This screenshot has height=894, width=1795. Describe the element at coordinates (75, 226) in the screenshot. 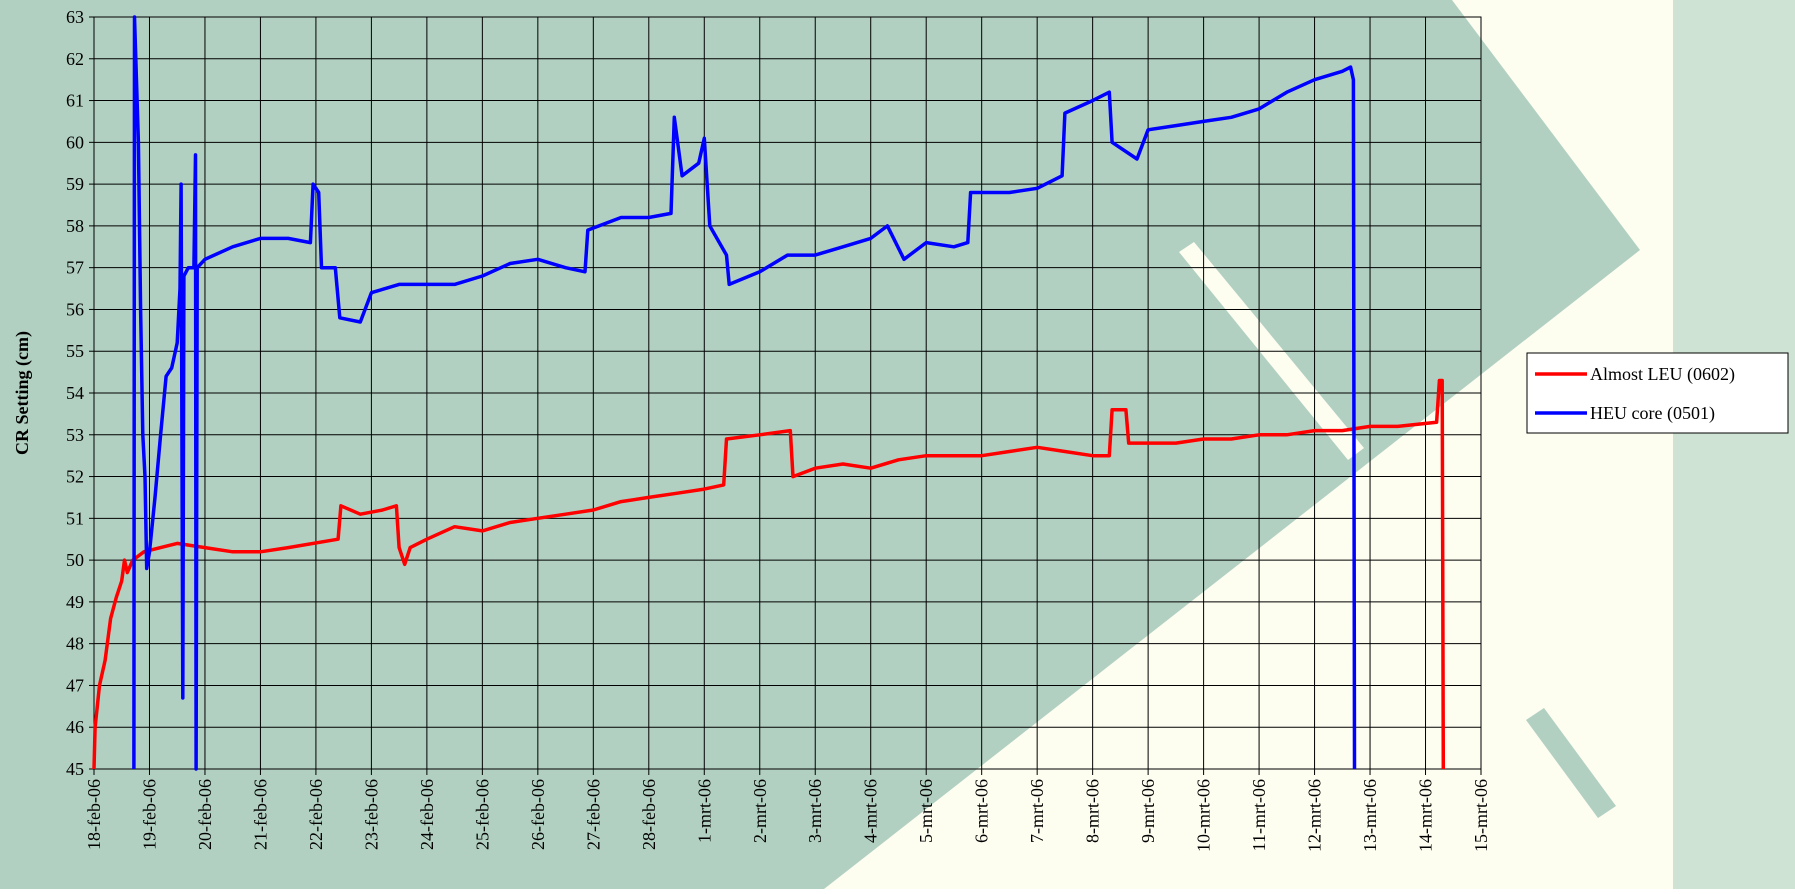

I see `y-tick-label: 58` at that location.